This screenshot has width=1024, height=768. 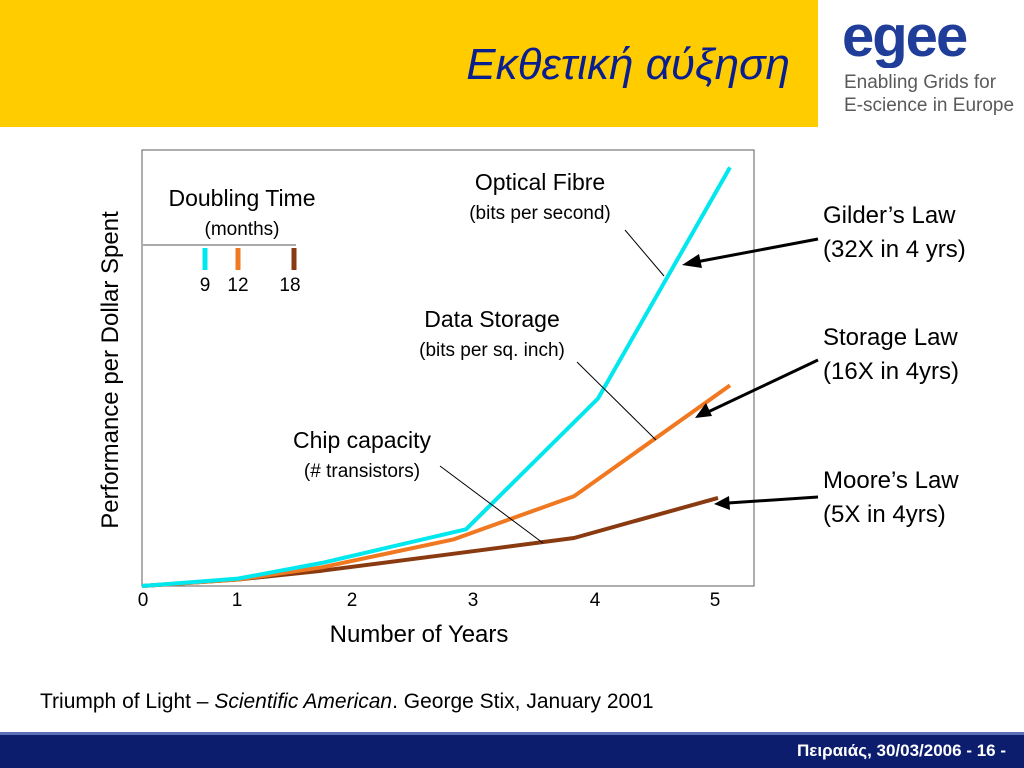 I want to click on title-bar: Εκθετική αύξηση, so click(x=409, y=63).